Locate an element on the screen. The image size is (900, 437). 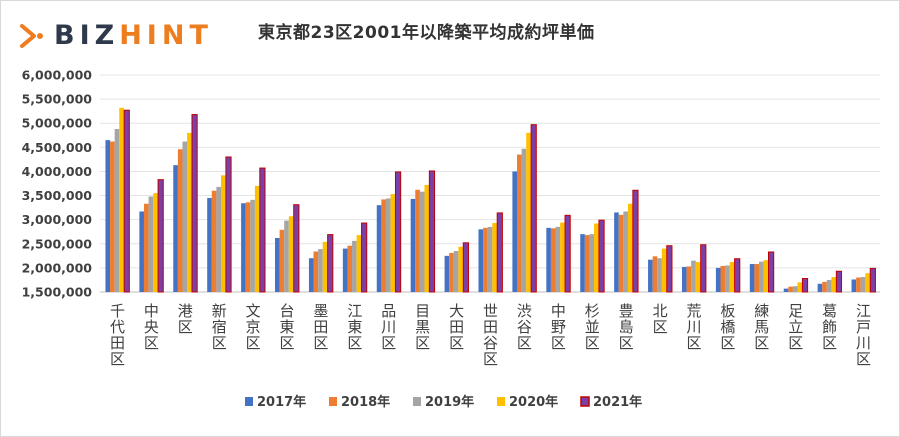
legend-label: 2017年 is located at coordinates (281, 402).